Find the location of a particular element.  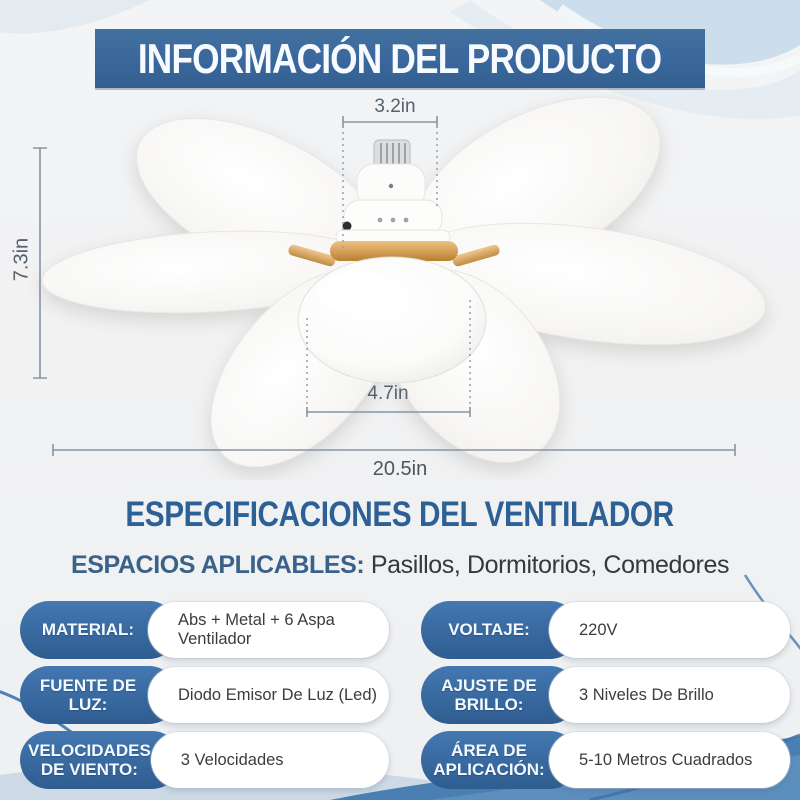

specifications-heading-wrap: ESPECIFICACIONES DEL VENTILADOR is located at coordinates (400, 515).